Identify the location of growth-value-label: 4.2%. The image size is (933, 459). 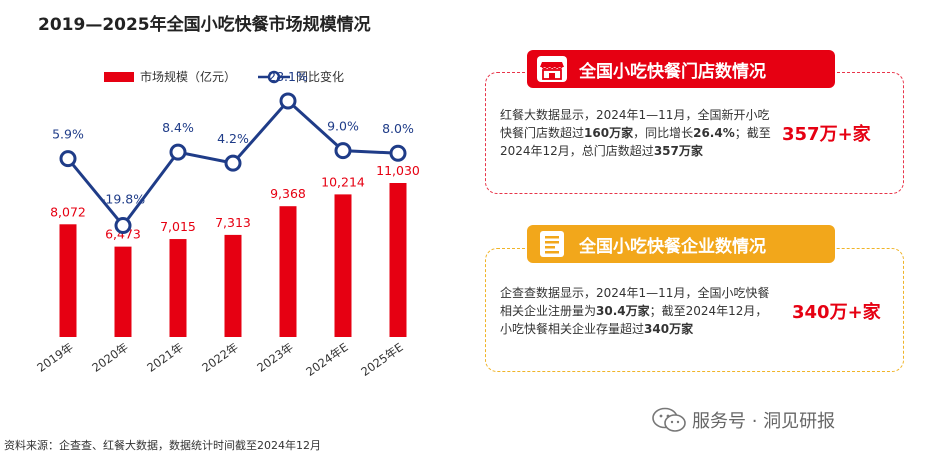
(233, 138).